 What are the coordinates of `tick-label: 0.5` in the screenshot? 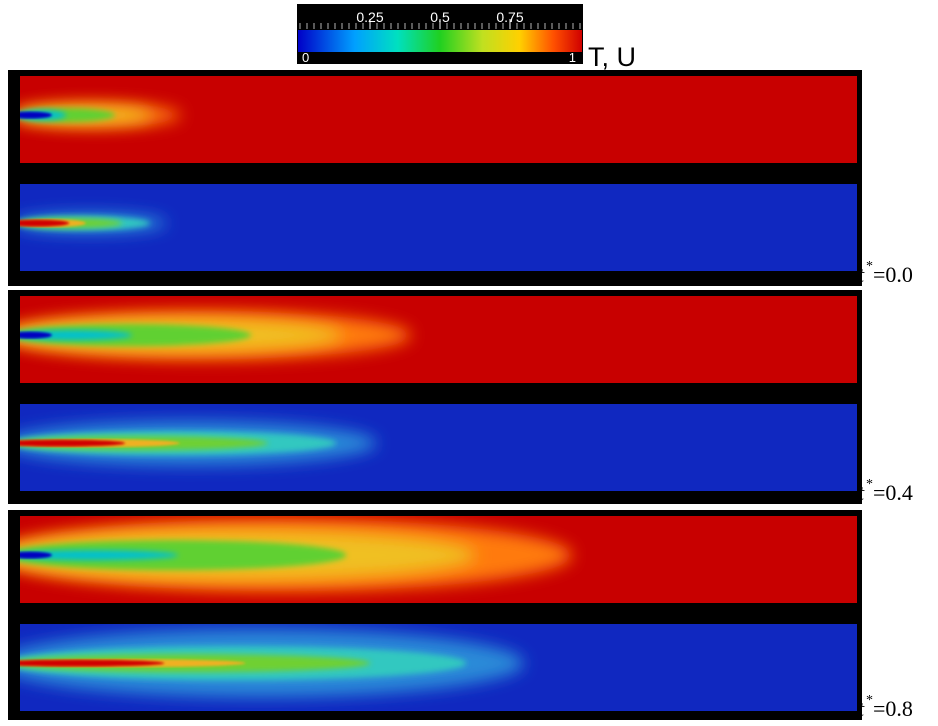 It's located at (440, 17).